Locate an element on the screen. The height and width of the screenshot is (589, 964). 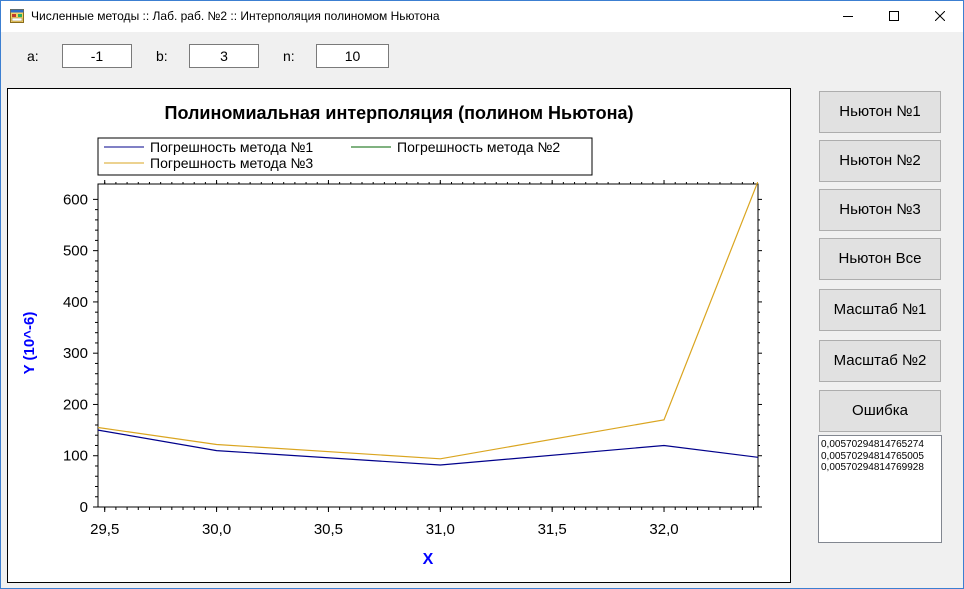
error-button: Ошибка is located at coordinates (880, 411).